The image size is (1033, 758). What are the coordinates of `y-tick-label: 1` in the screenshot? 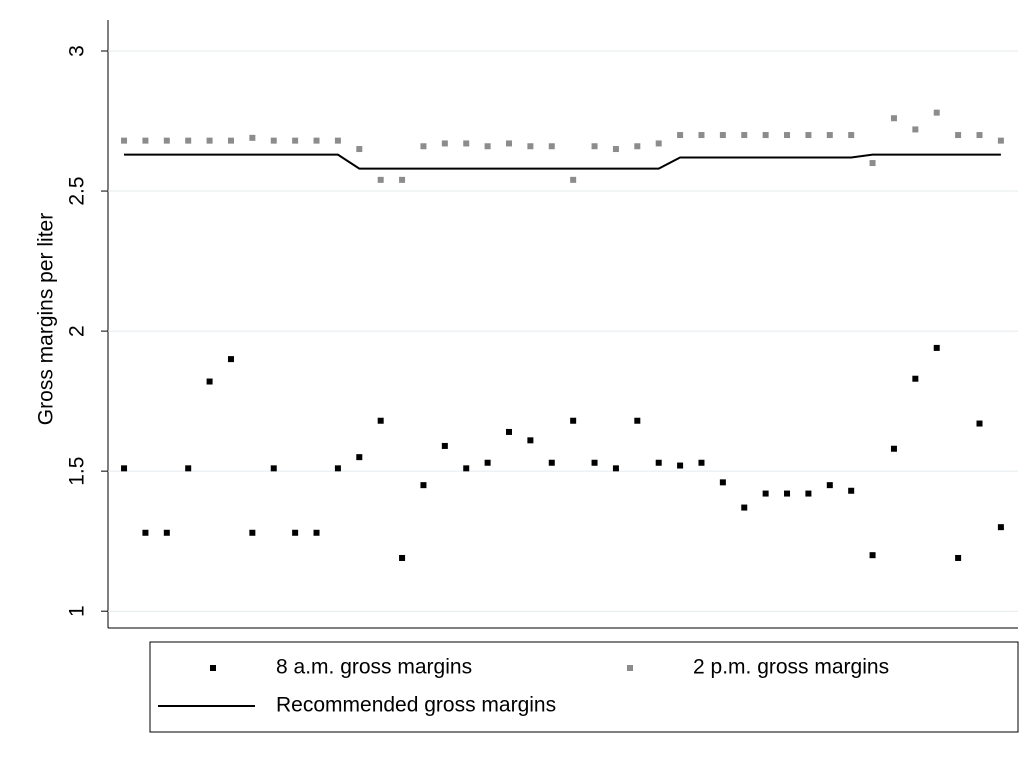 It's located at (77, 611).